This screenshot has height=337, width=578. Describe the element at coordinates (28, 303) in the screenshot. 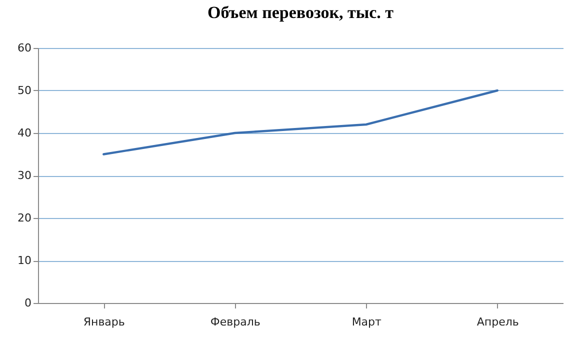

I see `y-tick-label: 0` at that location.